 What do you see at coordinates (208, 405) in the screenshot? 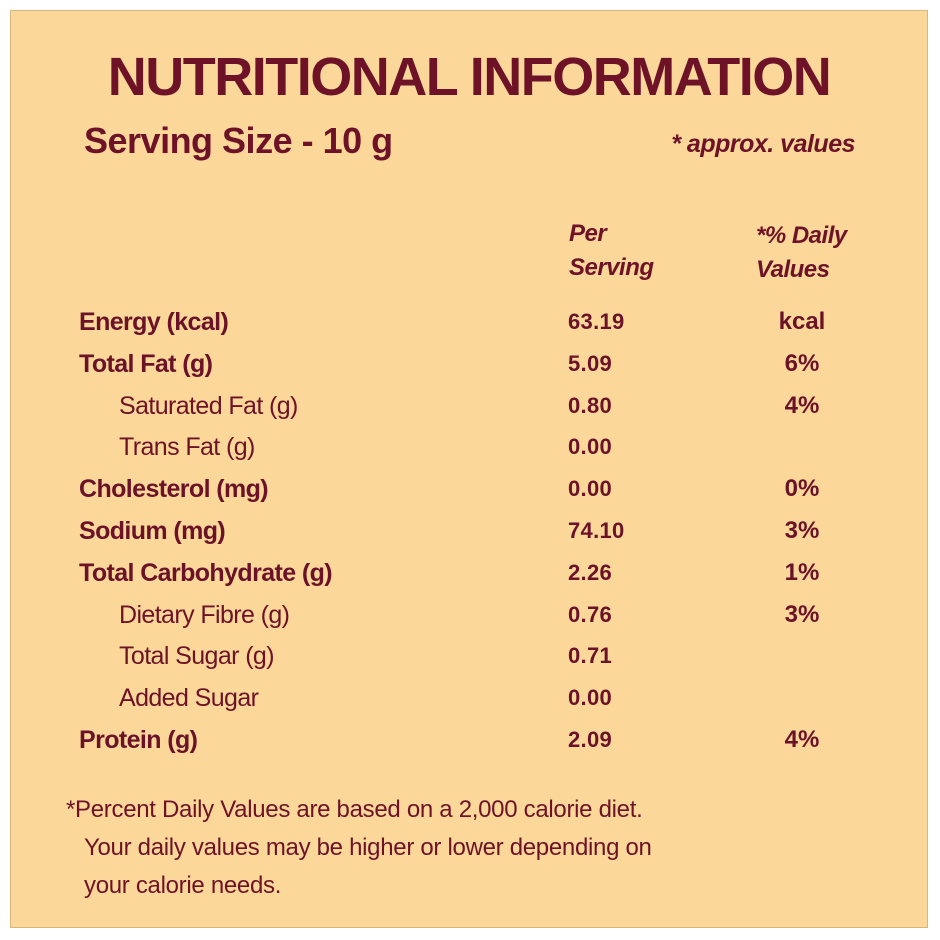
I see `nutrient-name: Saturated Fat (g)` at bounding box center [208, 405].